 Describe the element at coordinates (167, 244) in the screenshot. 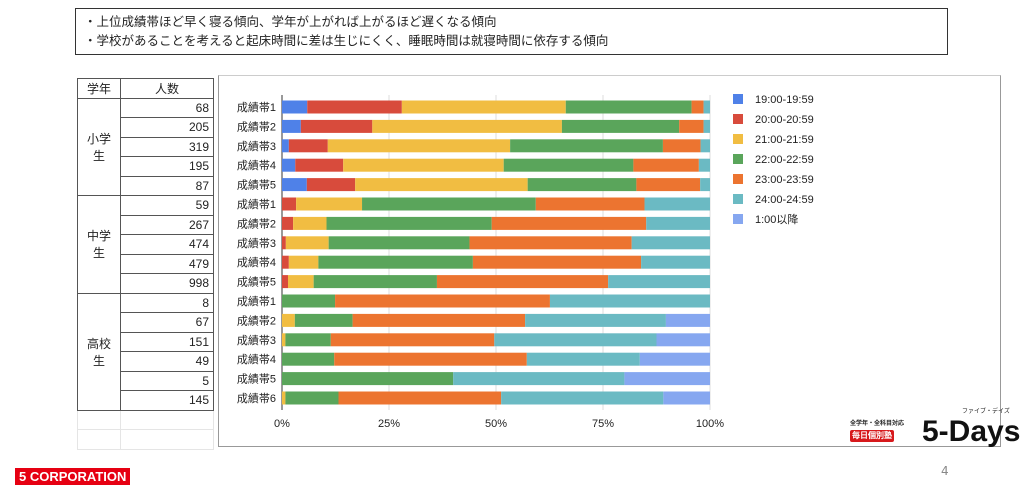

I see `count-cell: 474` at that location.